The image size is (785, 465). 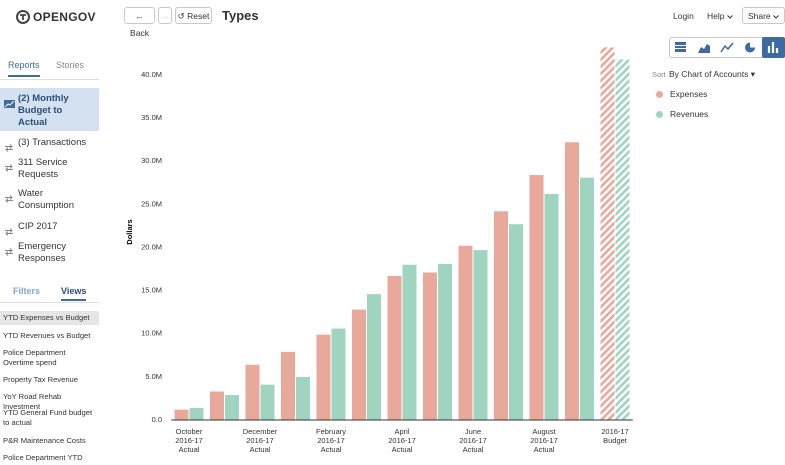 I want to click on help-label: Help, so click(x=716, y=16).